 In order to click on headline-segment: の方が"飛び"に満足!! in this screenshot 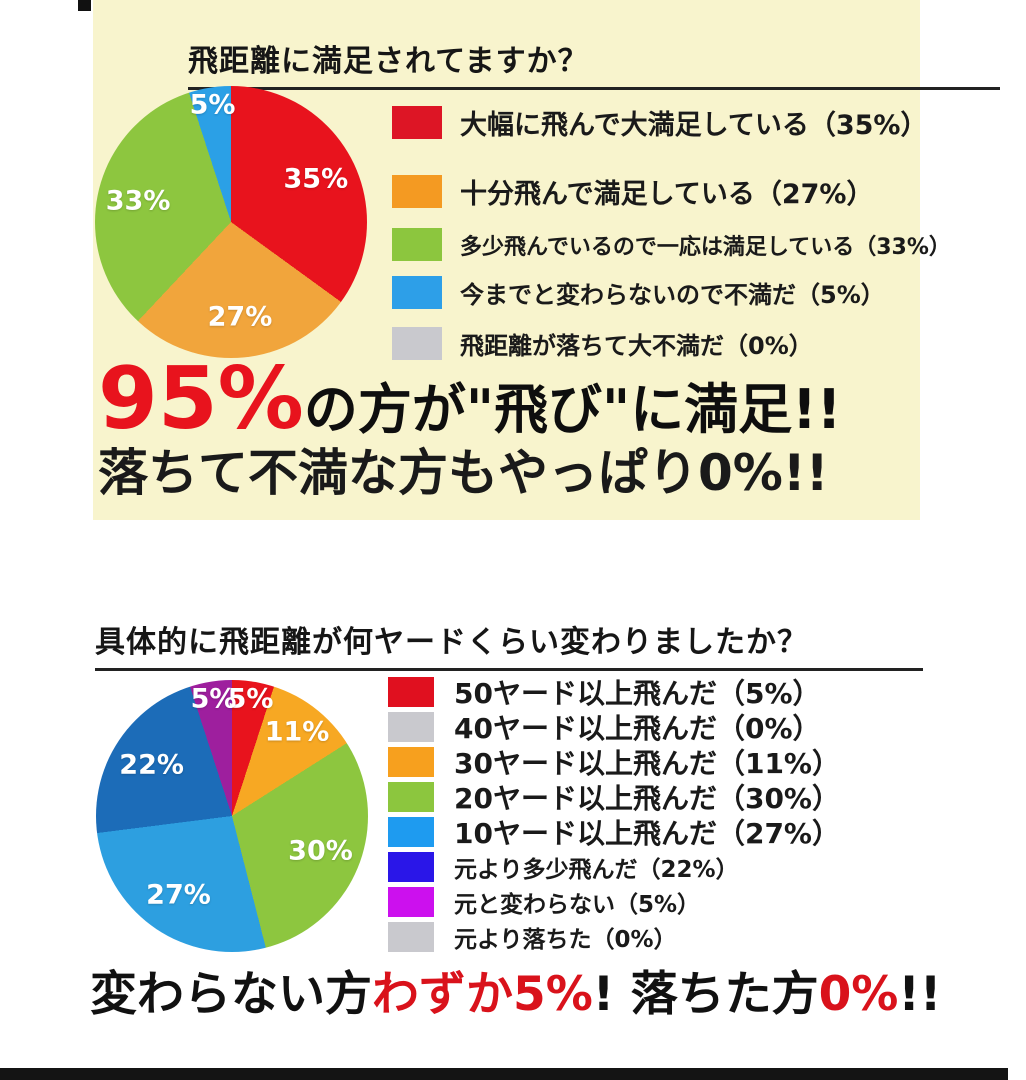, I will do `click(572, 409)`.